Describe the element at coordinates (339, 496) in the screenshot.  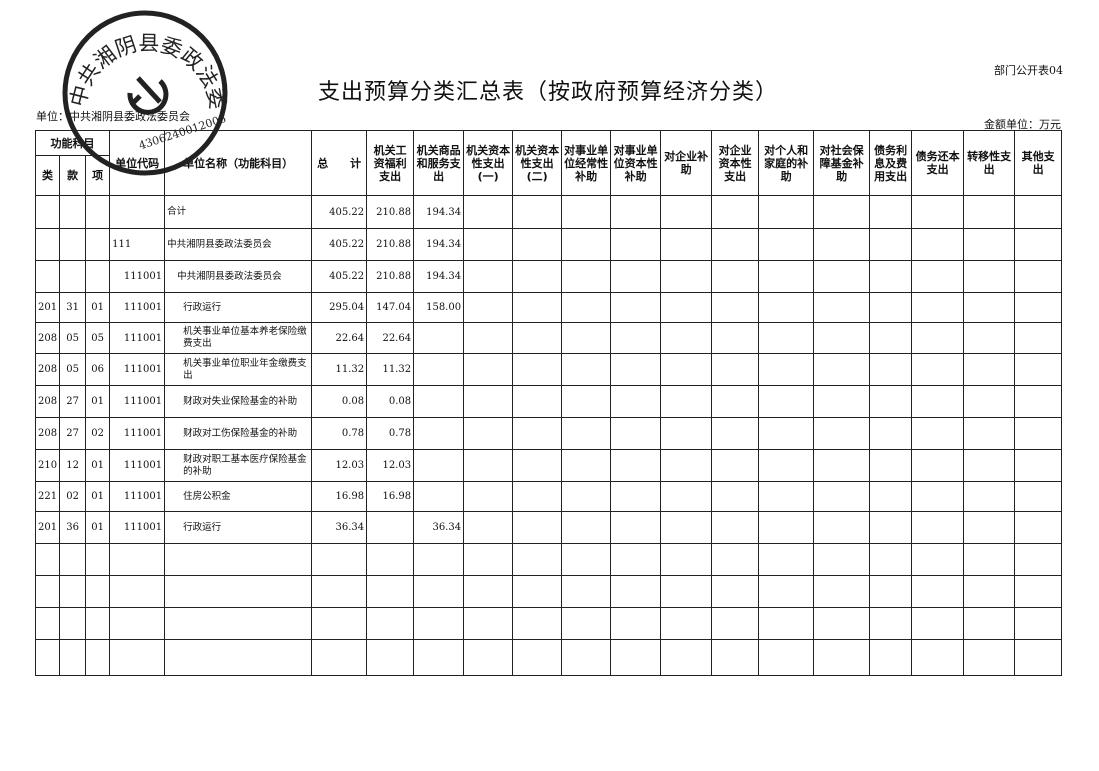
I see `cell-total: 16.98` at that location.